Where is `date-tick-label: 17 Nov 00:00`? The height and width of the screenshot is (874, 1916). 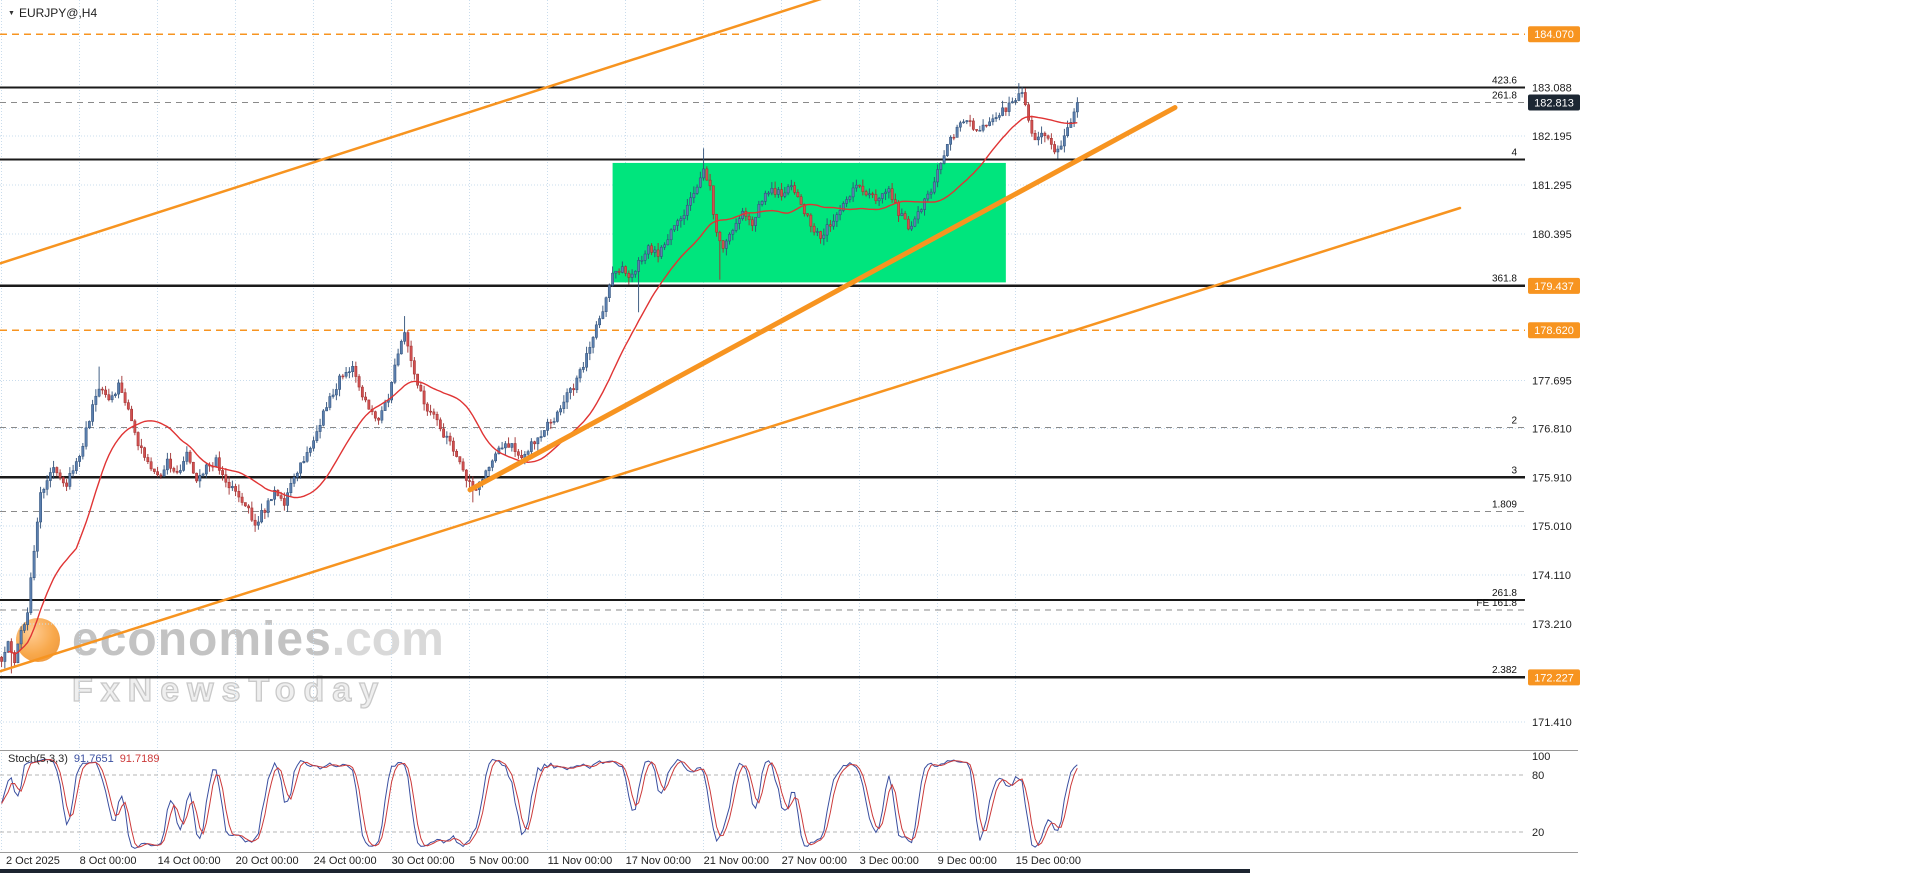 date-tick-label: 17 Nov 00:00 is located at coordinates (658, 861).